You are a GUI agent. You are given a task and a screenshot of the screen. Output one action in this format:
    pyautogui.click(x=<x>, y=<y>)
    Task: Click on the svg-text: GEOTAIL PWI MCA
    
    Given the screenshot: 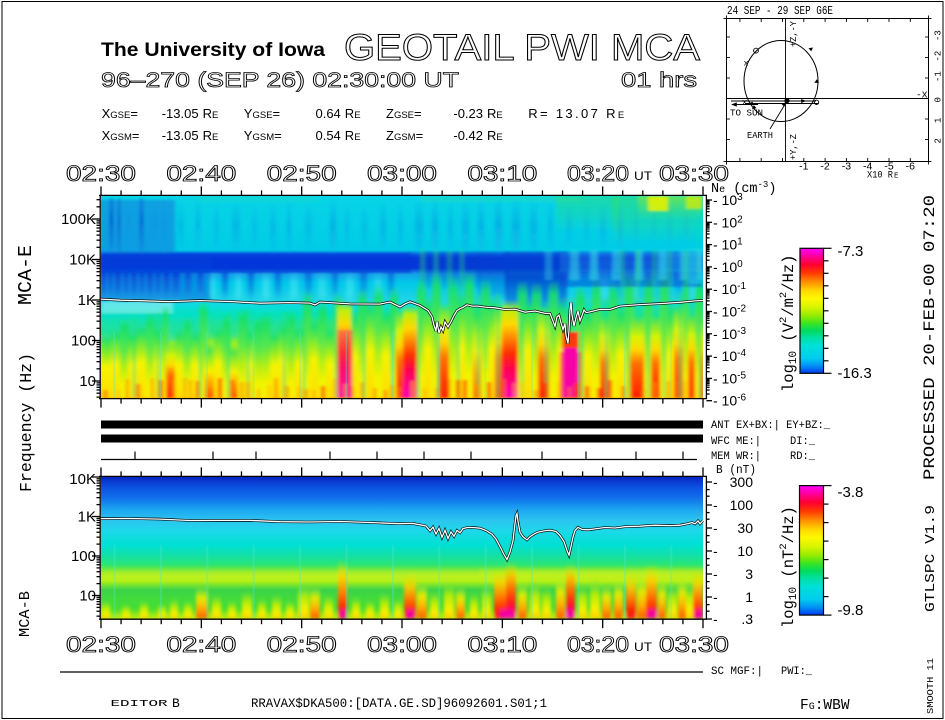 What is the action you would take?
    pyautogui.click(x=522, y=47)
    